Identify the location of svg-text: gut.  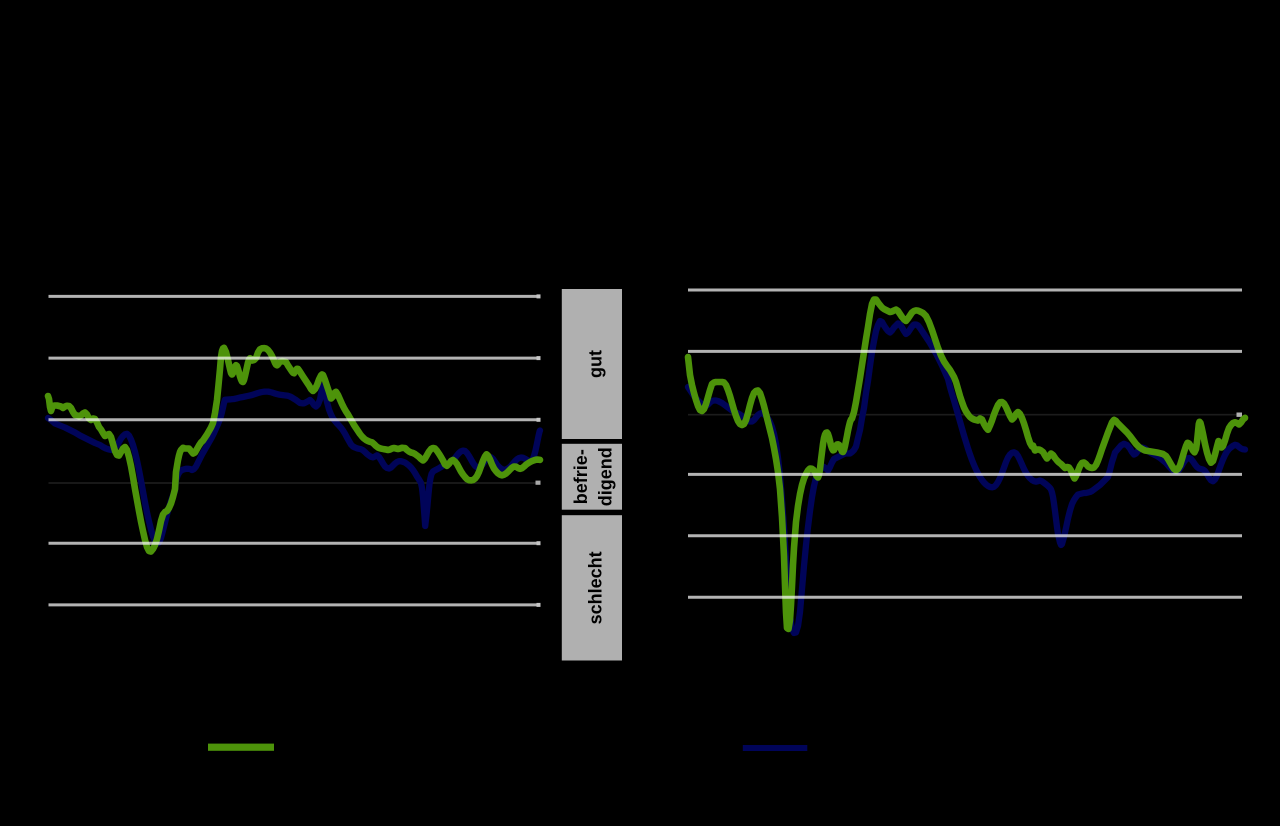
(596, 364).